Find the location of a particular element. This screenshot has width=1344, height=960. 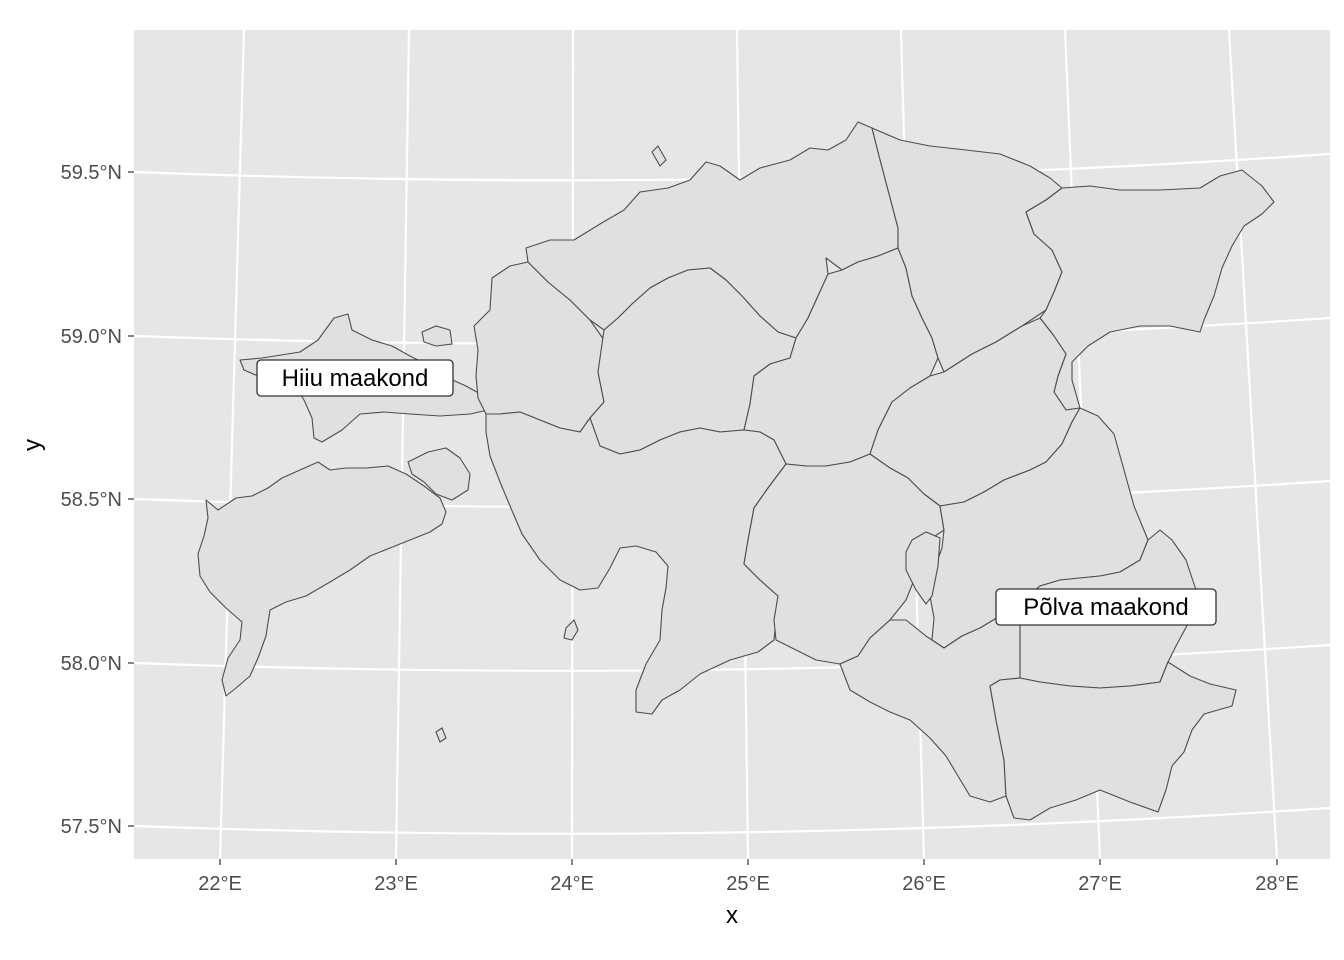

label-hiiu-text: Hiiu maakond is located at coordinates (355, 378).